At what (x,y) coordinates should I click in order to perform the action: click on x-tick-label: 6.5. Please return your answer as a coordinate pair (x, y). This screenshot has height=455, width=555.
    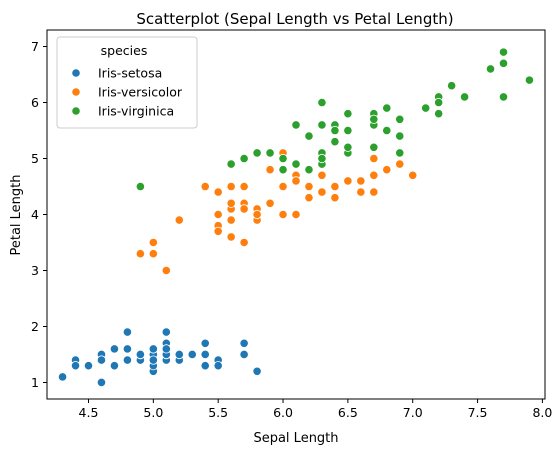
    Looking at the image, I should click on (348, 412).